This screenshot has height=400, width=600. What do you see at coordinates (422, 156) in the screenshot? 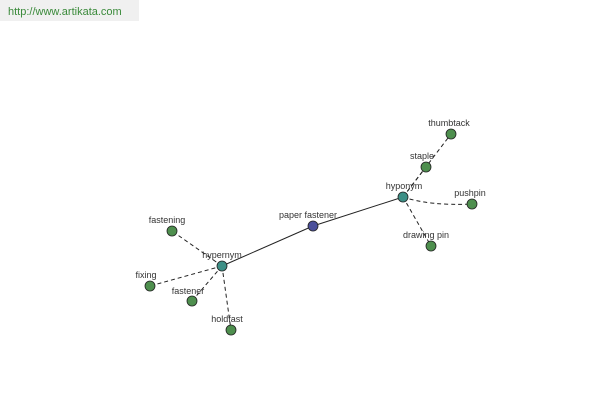
I see `node-label: staple` at bounding box center [422, 156].